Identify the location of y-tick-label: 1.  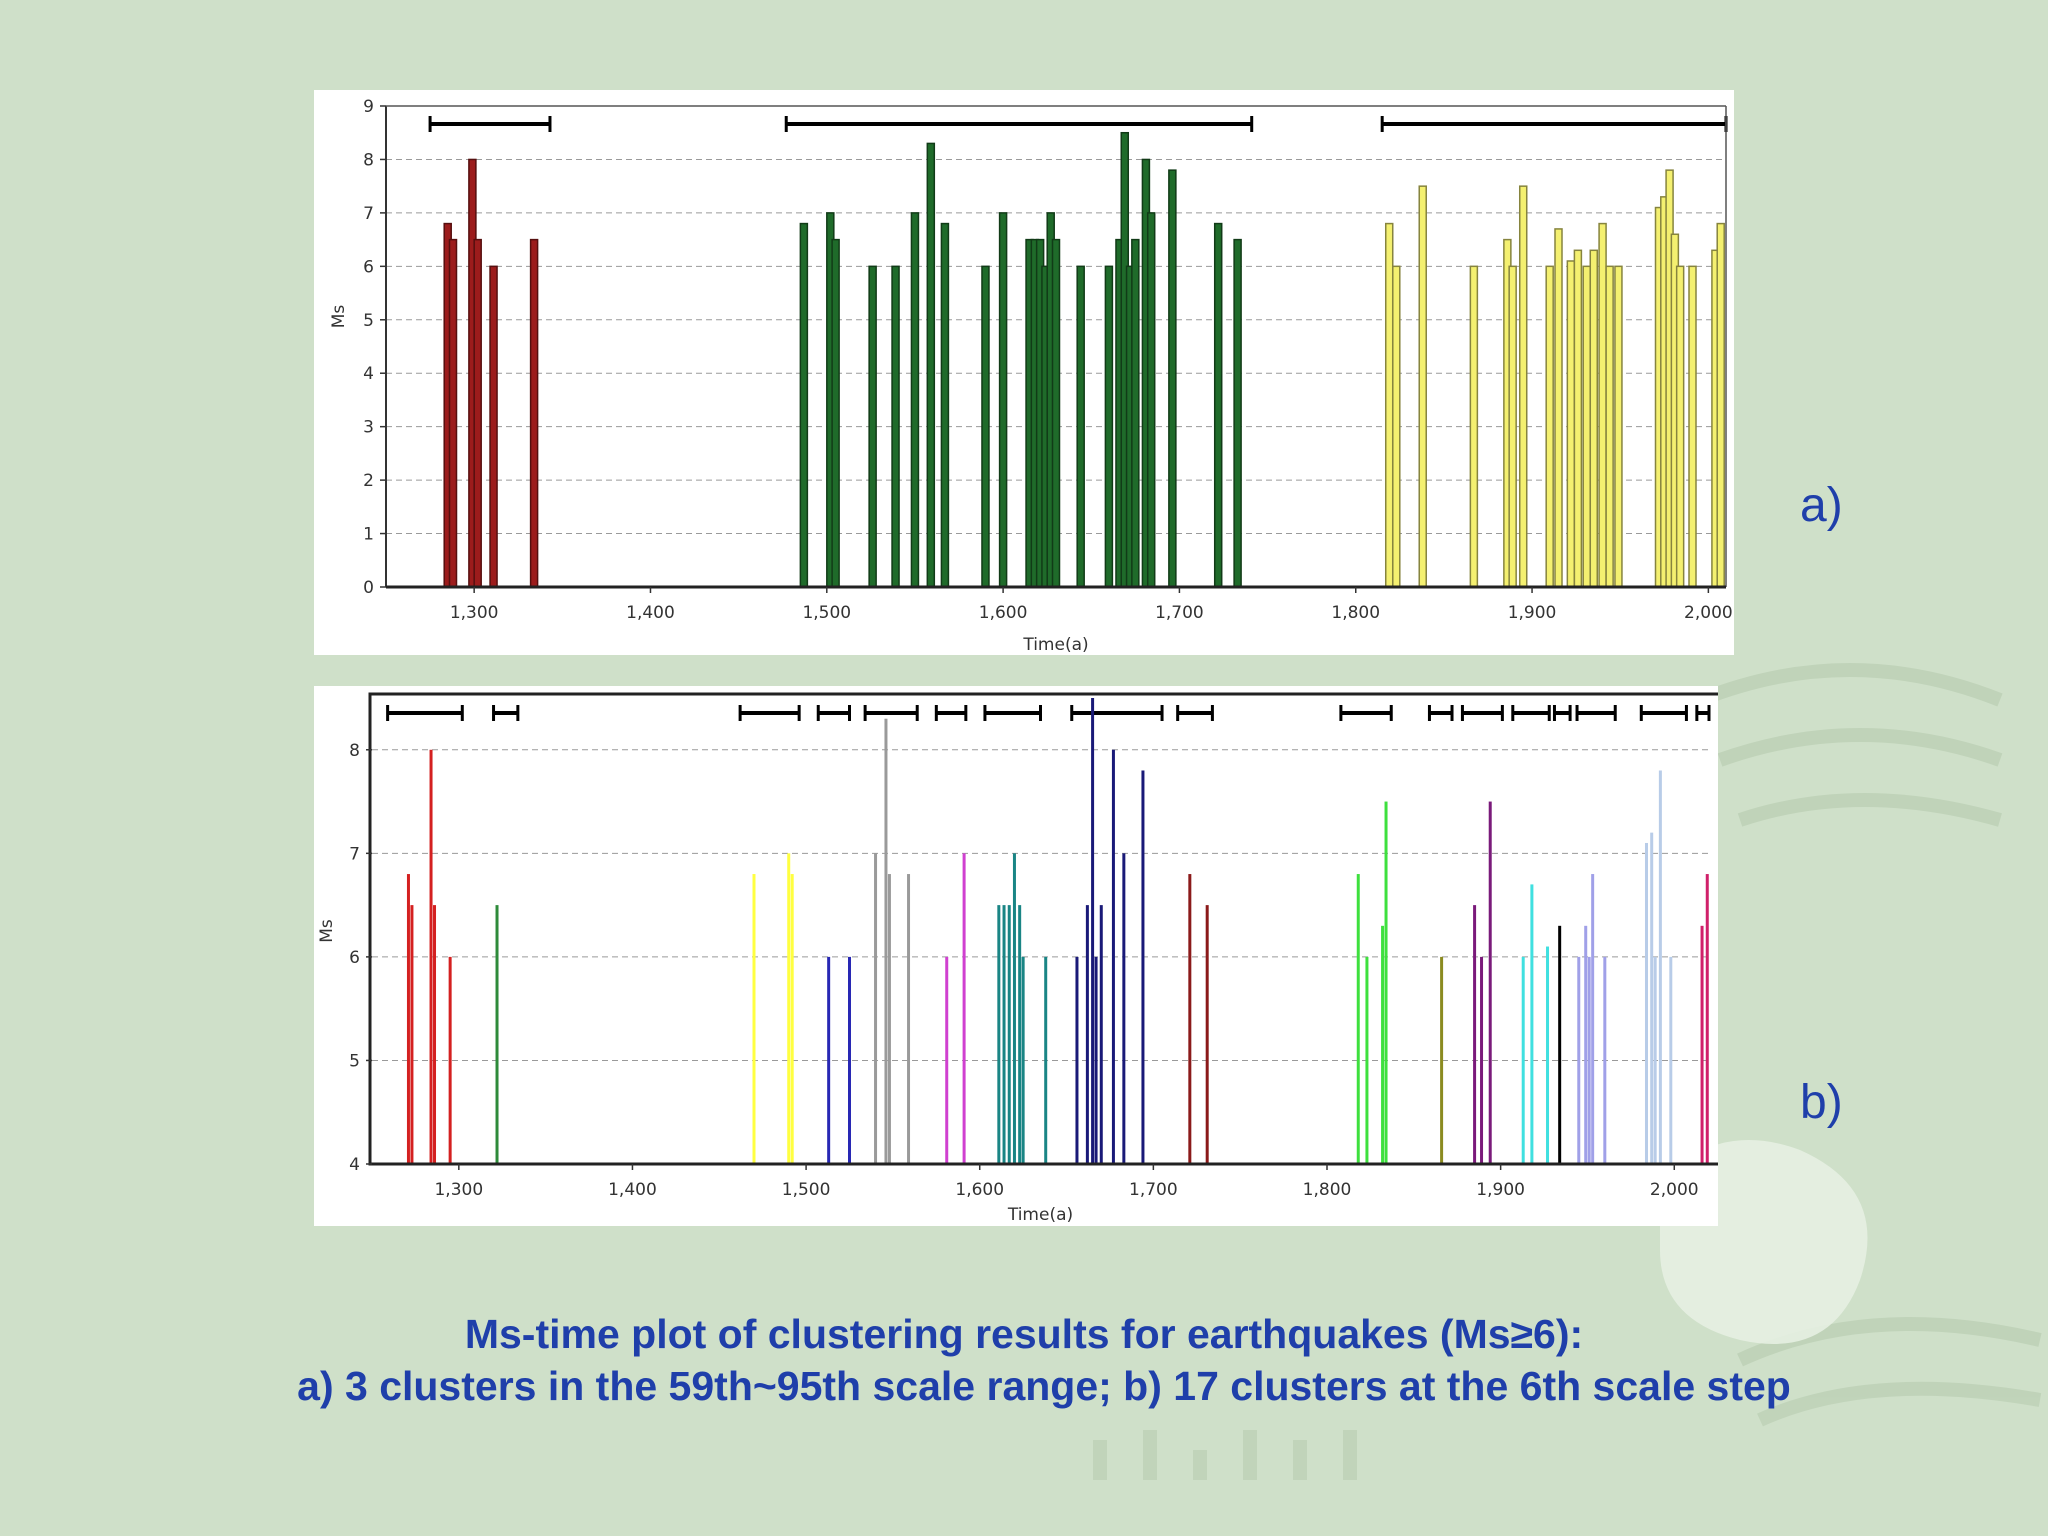
(368, 535).